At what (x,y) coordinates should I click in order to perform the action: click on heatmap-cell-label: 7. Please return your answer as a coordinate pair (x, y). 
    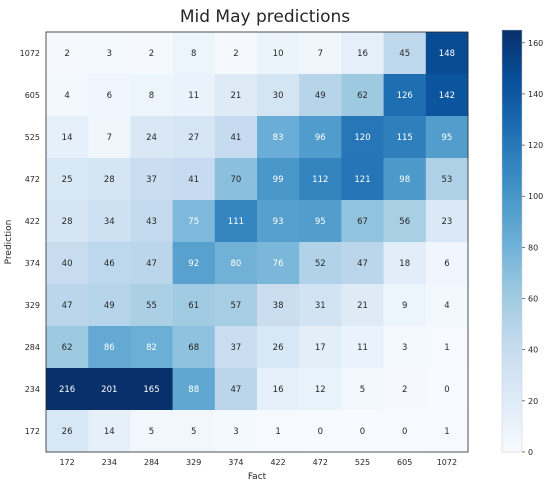
    Looking at the image, I should click on (109, 138).